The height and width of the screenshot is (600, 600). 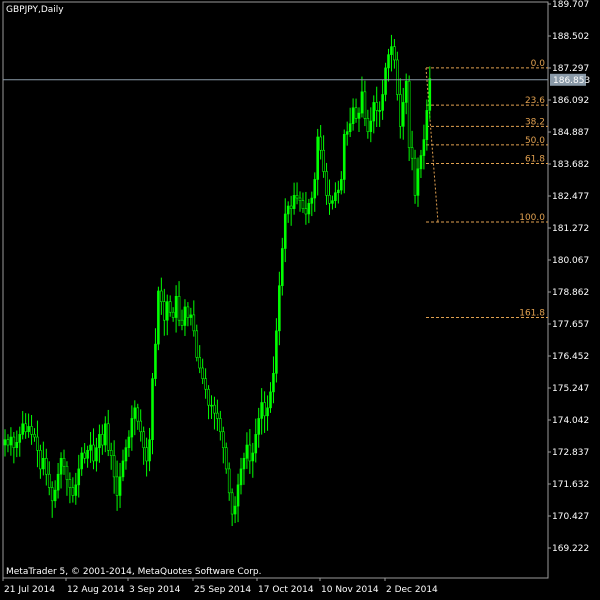 What do you see at coordinates (570, 549) in the screenshot?
I see `y-tick-label: 169.222` at bounding box center [570, 549].